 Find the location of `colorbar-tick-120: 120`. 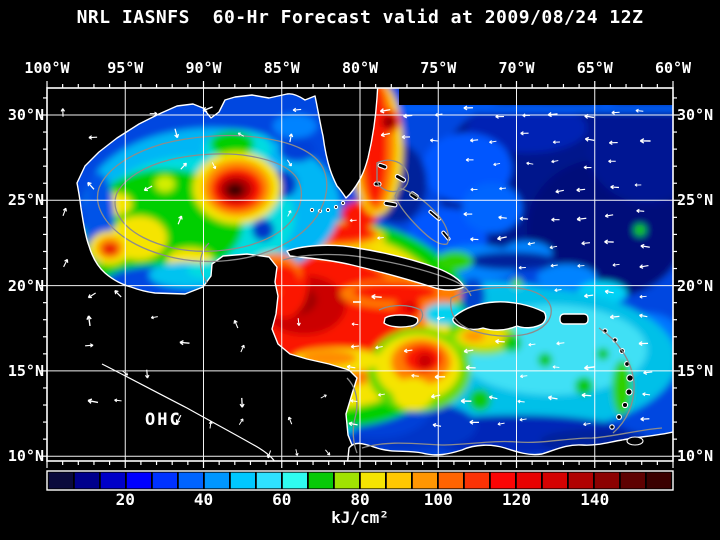

colorbar-tick-120: 120 is located at coordinates (516, 499).